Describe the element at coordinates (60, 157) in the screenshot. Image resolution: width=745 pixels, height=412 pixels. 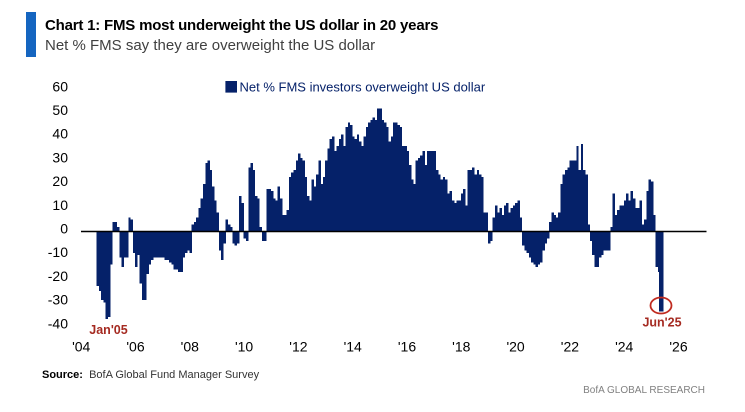
I see `svg-text: 30` at that location.